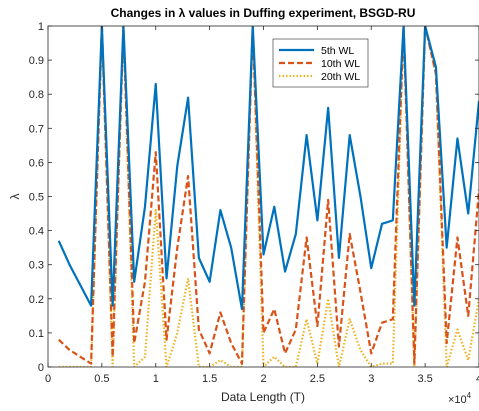 The image size is (479, 411). I want to click on y-tick-label: 0.9, so click(36, 61).